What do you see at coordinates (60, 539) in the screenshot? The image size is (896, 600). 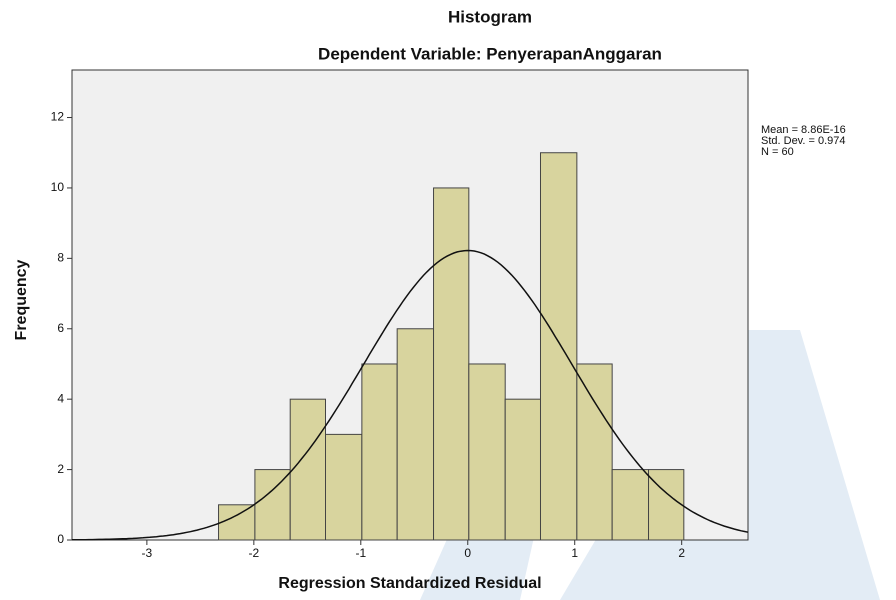 I see `y-tick-label: 0` at bounding box center [60, 539].